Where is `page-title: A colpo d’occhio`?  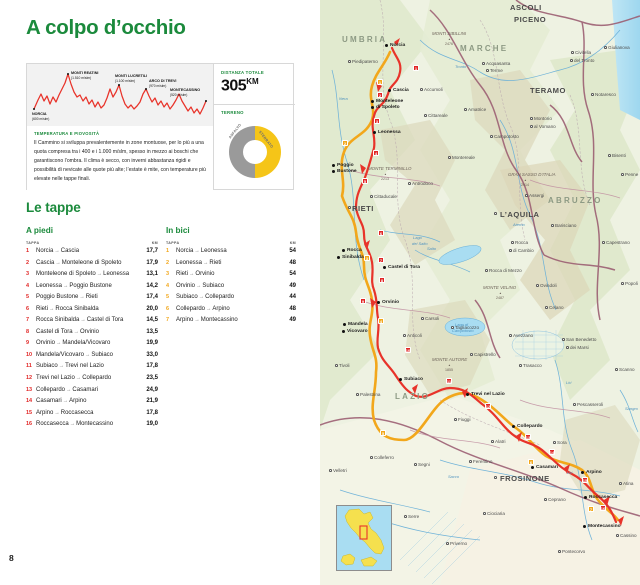
page-title: A colpo d’occhio is located at coordinates (106, 27).